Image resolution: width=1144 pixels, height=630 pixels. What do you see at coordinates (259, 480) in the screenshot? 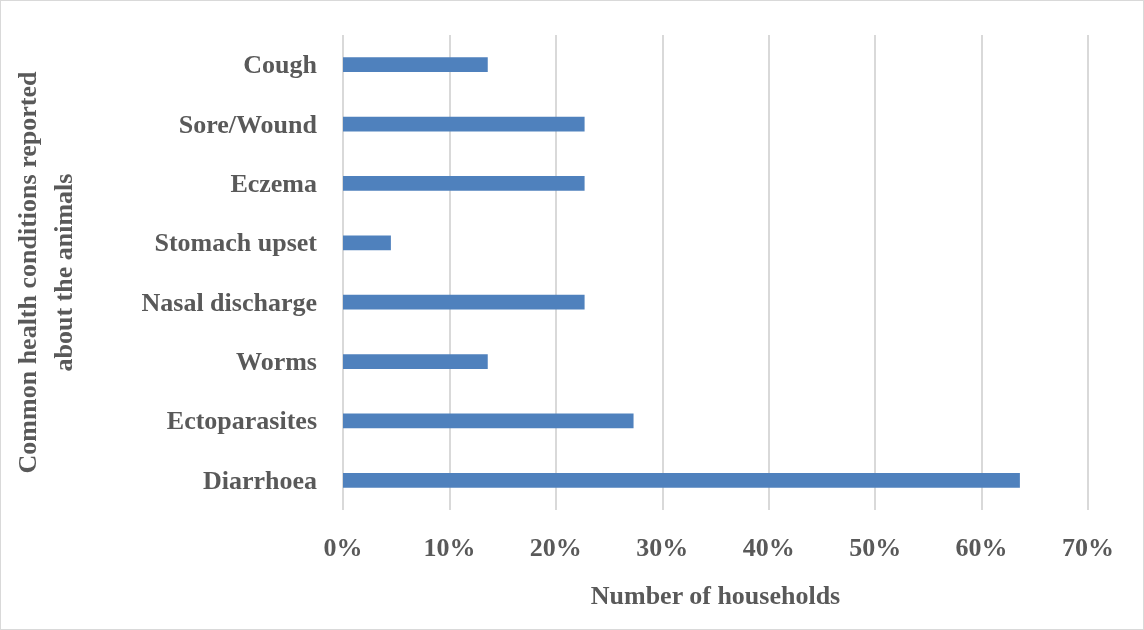
I see `y-tick-label: Diarrhoea` at bounding box center [259, 480].